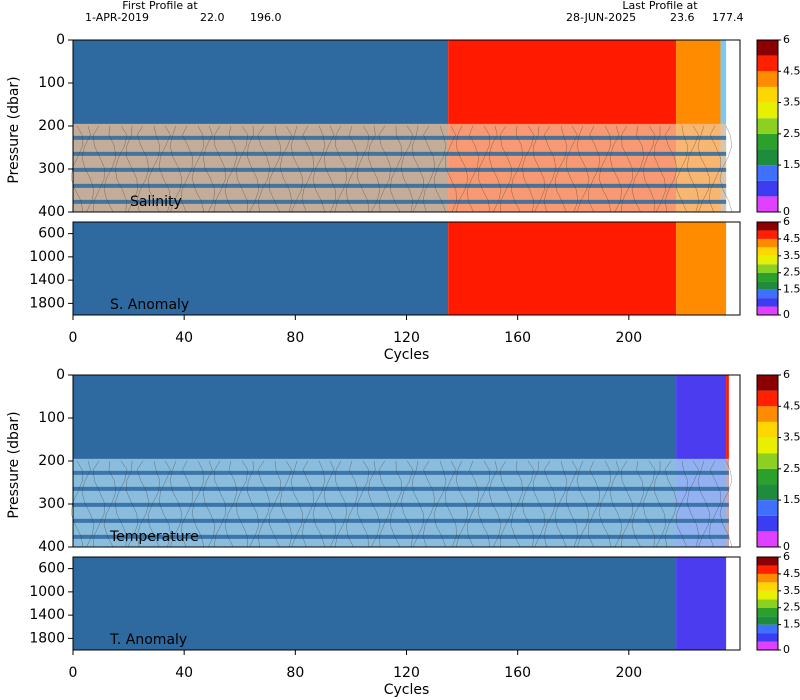 This screenshot has height=700, width=800. Describe the element at coordinates (51, 83) in the screenshot. I see `y-tick-label: 100` at that location.